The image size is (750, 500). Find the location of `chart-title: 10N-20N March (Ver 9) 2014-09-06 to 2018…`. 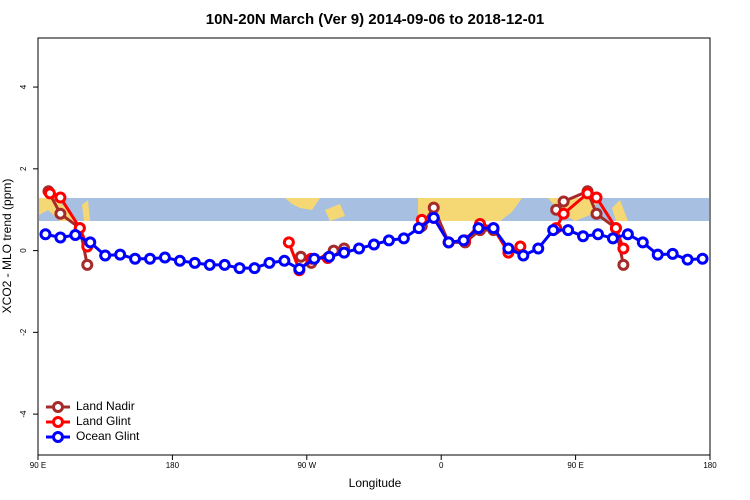

chart-title: 10N-20N March (Ver 9) 2014-09-06 to 2018… is located at coordinates (375, 19).